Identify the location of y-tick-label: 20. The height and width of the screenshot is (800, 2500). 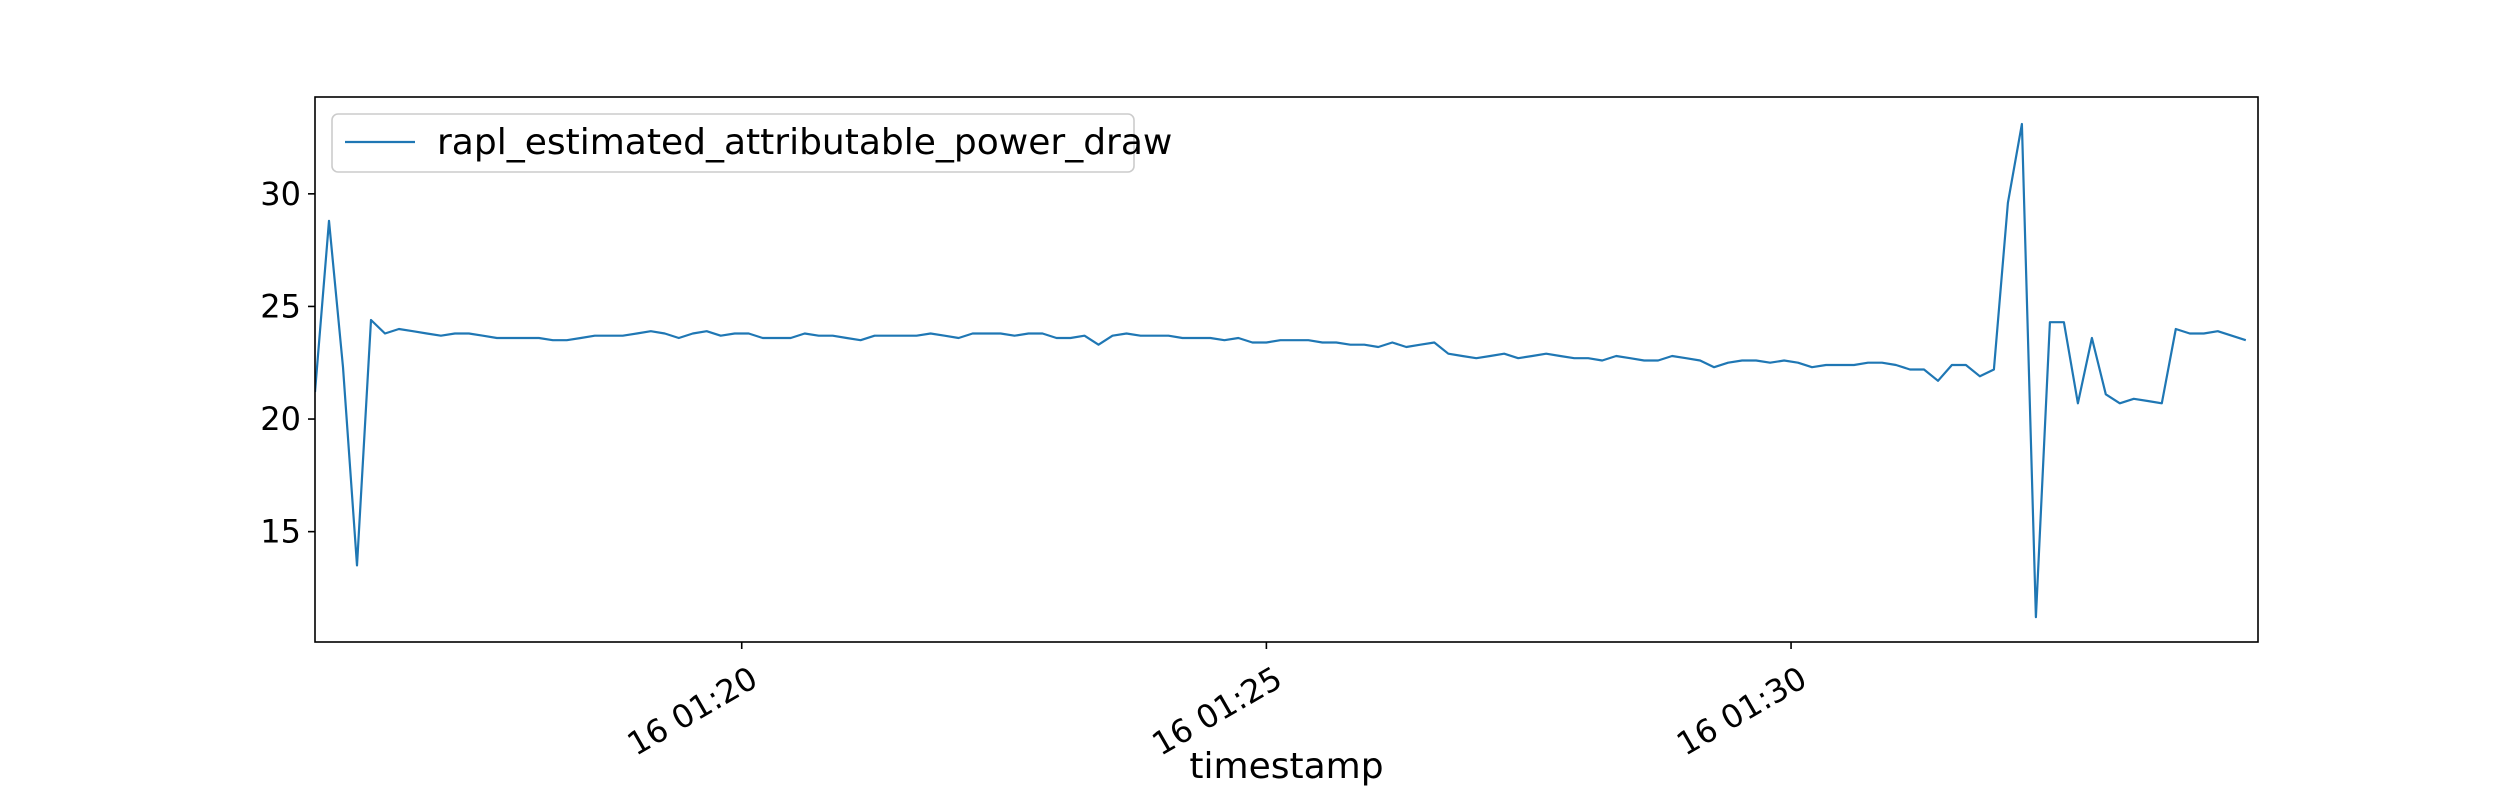
(280, 419).